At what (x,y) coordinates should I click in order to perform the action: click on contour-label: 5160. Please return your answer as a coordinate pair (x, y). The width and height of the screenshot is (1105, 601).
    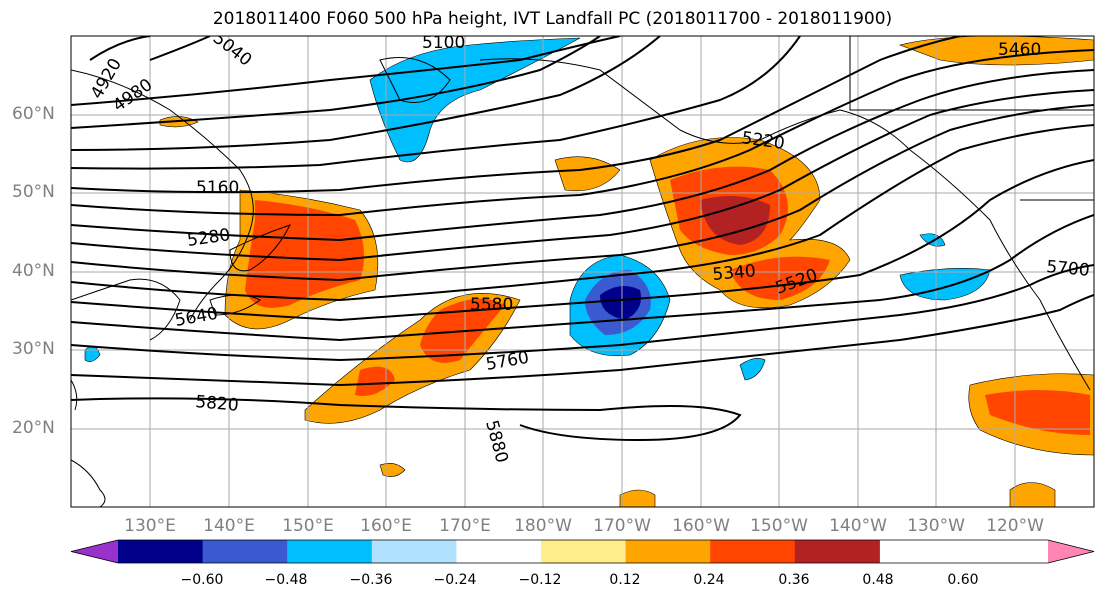
    Looking at the image, I should click on (217, 188).